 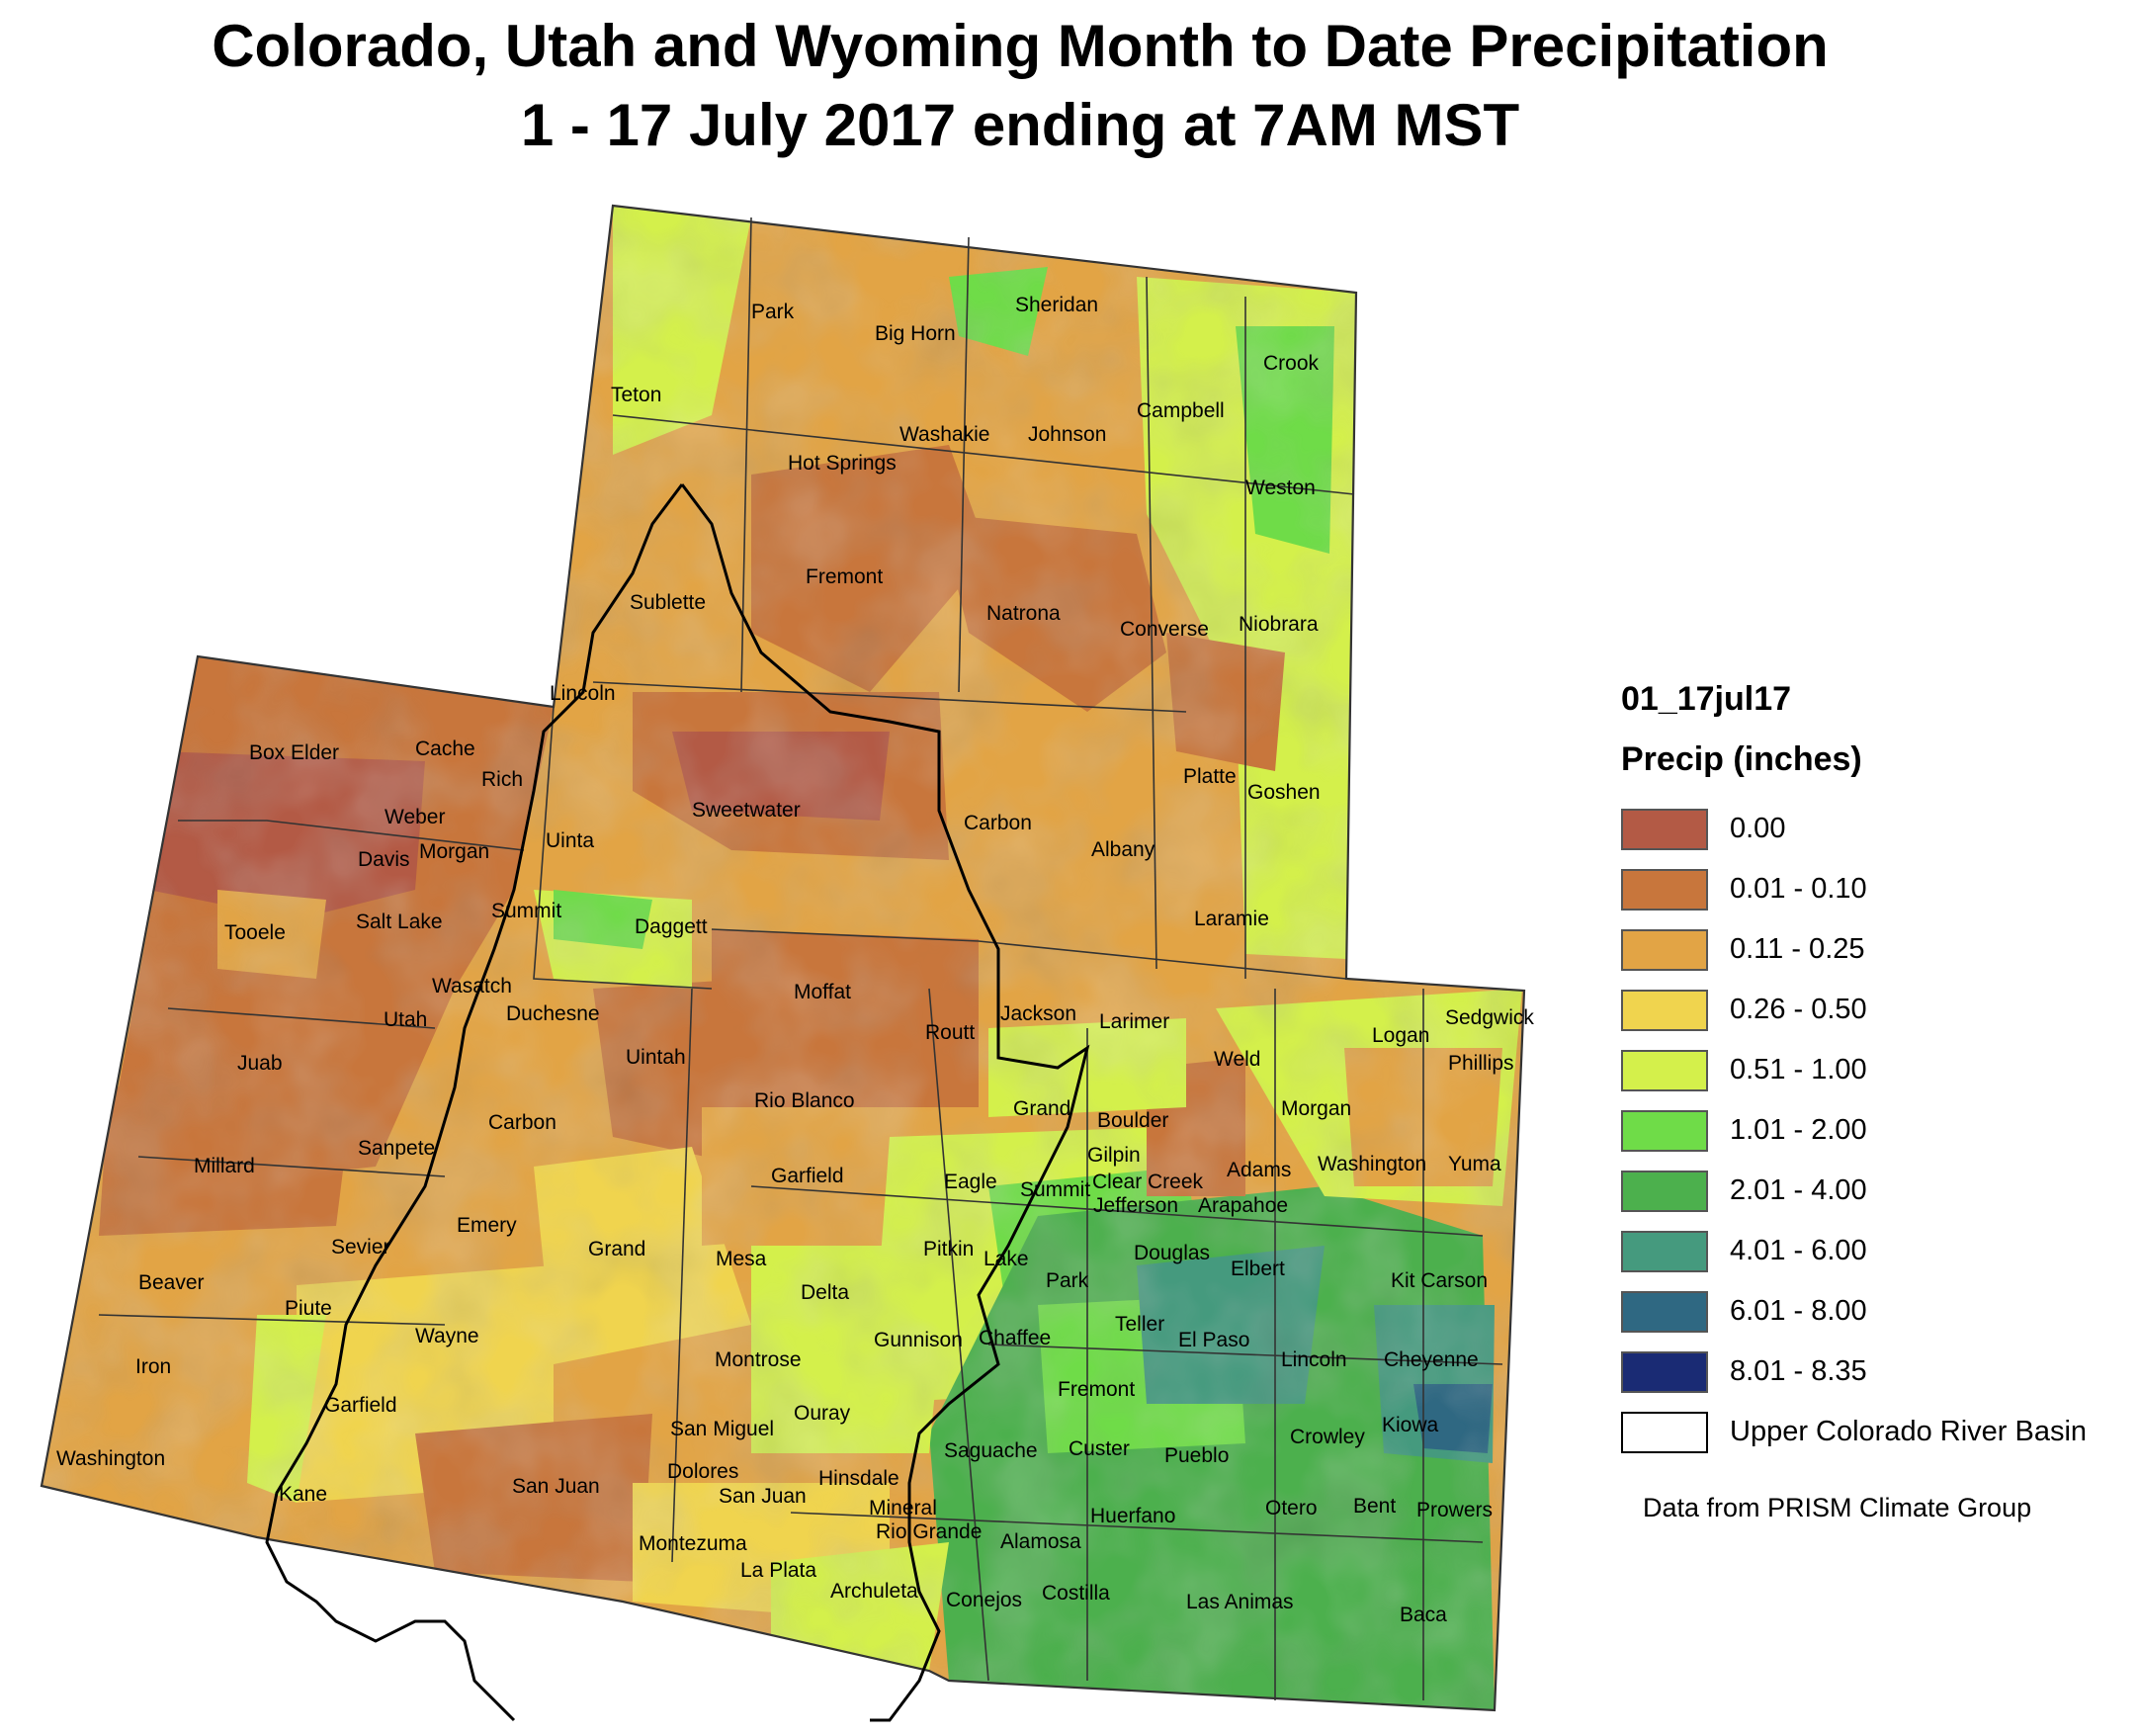 I want to click on county-label: Dolores, so click(x=702, y=1471).